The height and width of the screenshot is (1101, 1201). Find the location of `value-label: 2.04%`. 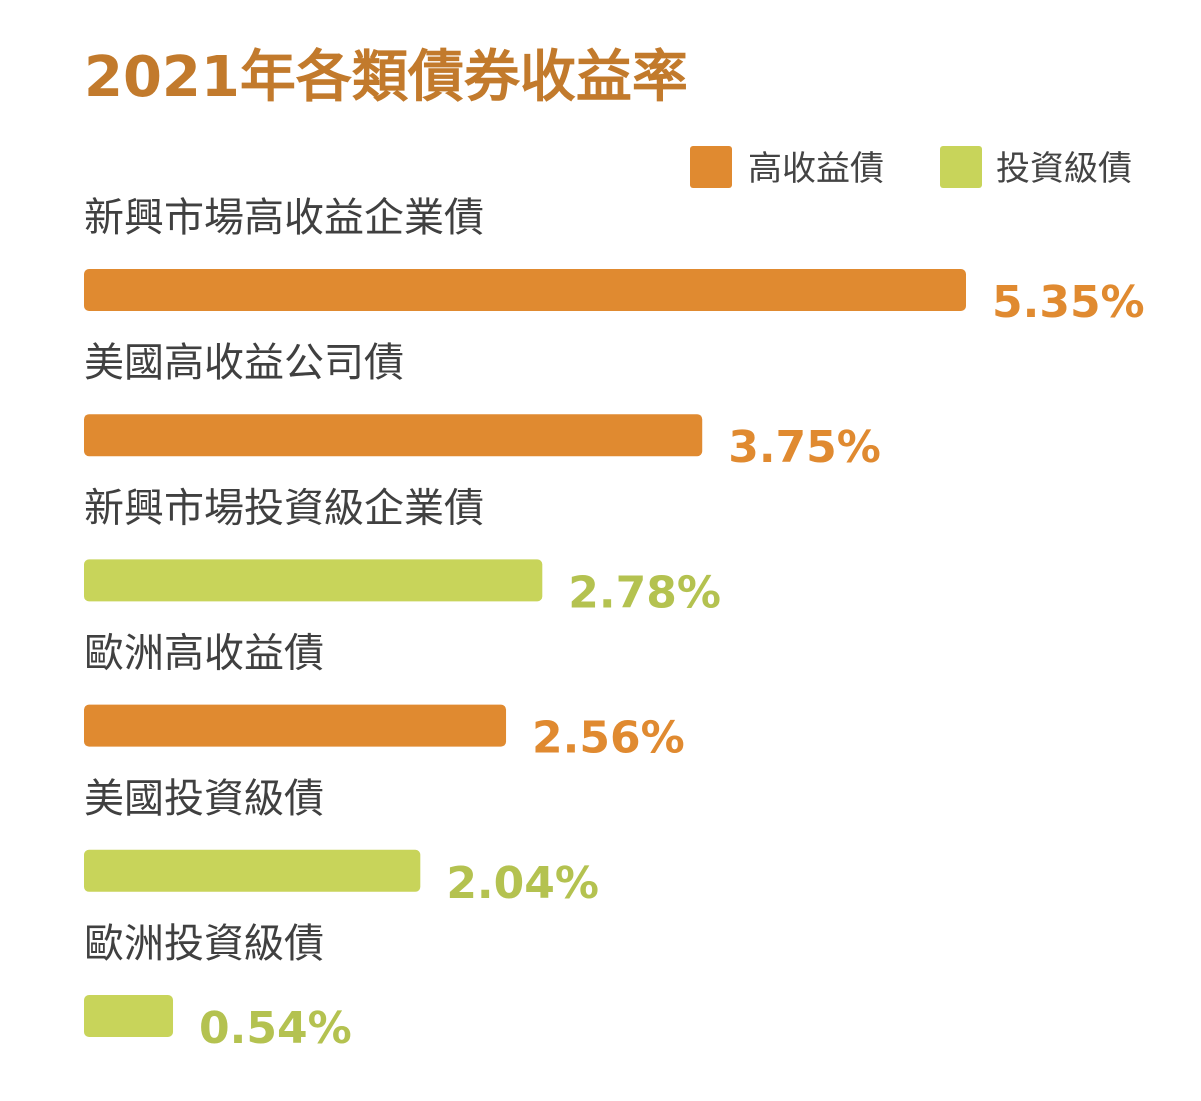

value-label: 2.04% is located at coordinates (522, 883).